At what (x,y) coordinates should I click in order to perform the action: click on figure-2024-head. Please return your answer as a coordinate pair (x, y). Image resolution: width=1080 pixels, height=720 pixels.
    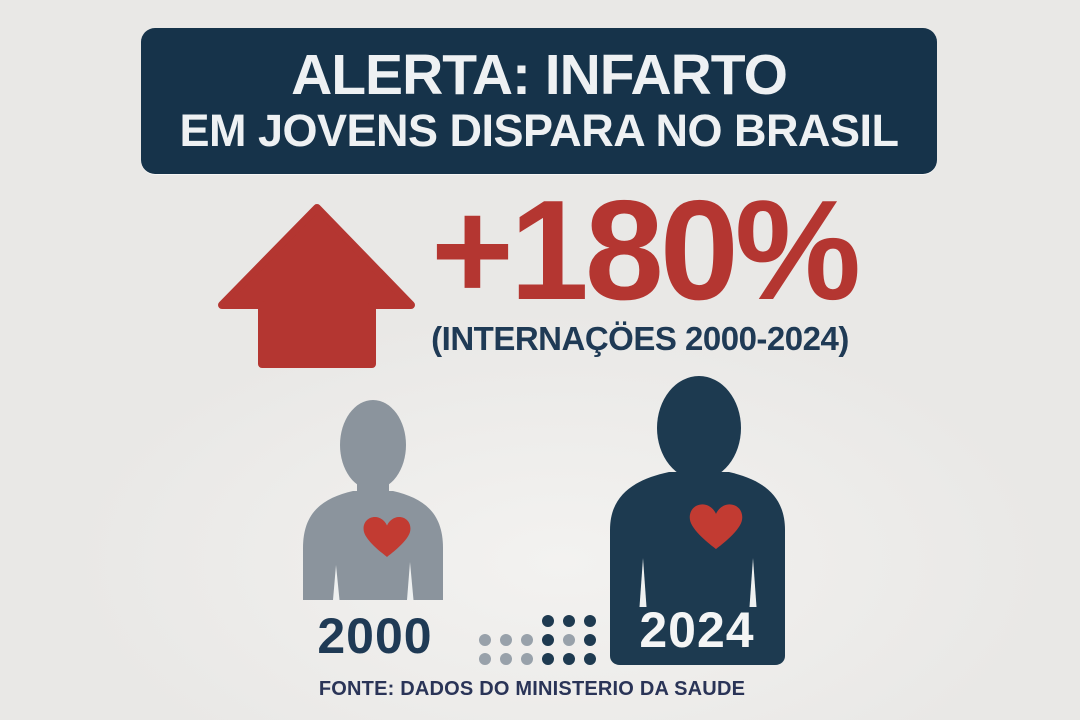
    Looking at the image, I should click on (699, 428).